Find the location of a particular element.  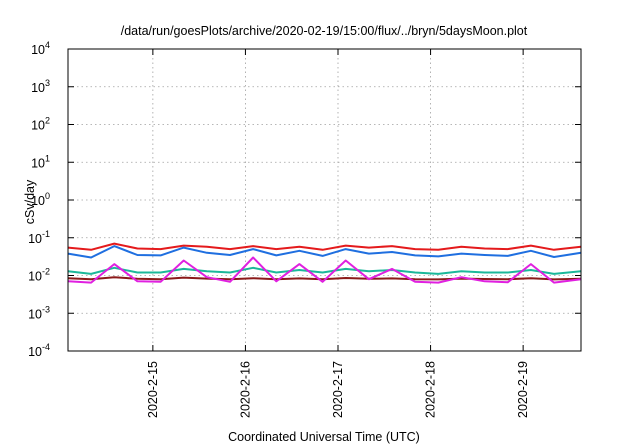

y-tick-label: 10⁻² is located at coordinates (39, 275).